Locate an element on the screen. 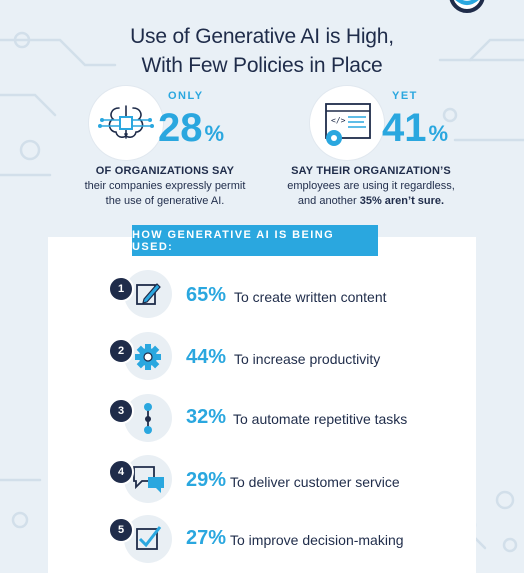 The width and height of the screenshot is (524, 573). item-percent: 27% is located at coordinates (206, 538).